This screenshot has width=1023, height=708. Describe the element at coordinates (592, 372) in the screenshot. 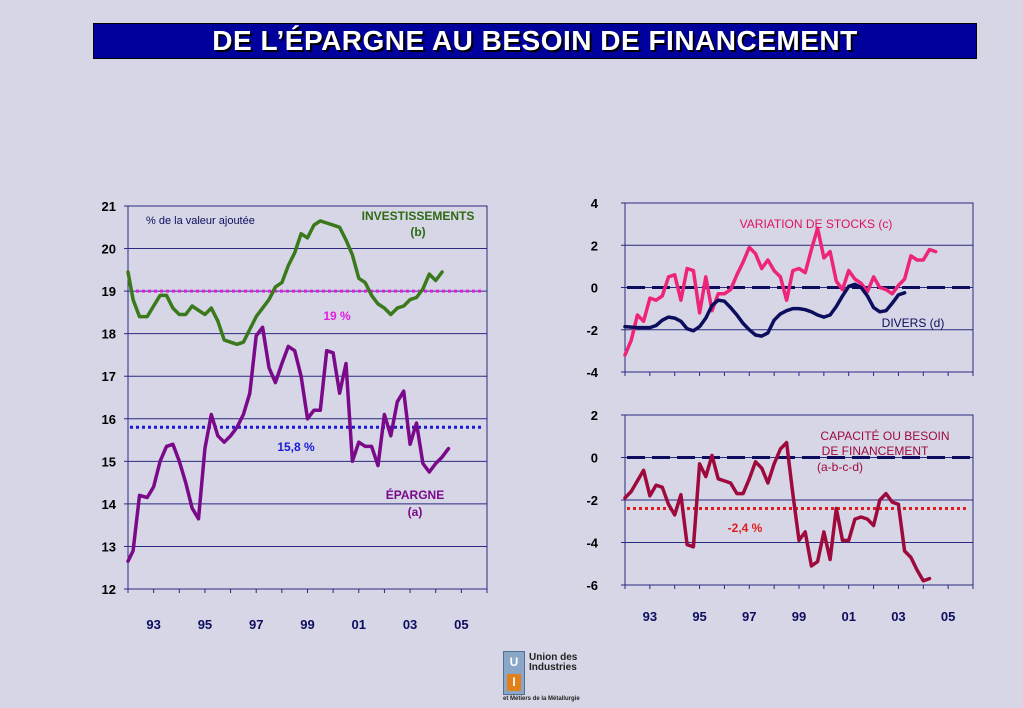

I see `y-tick-label-1-0: -4` at that location.